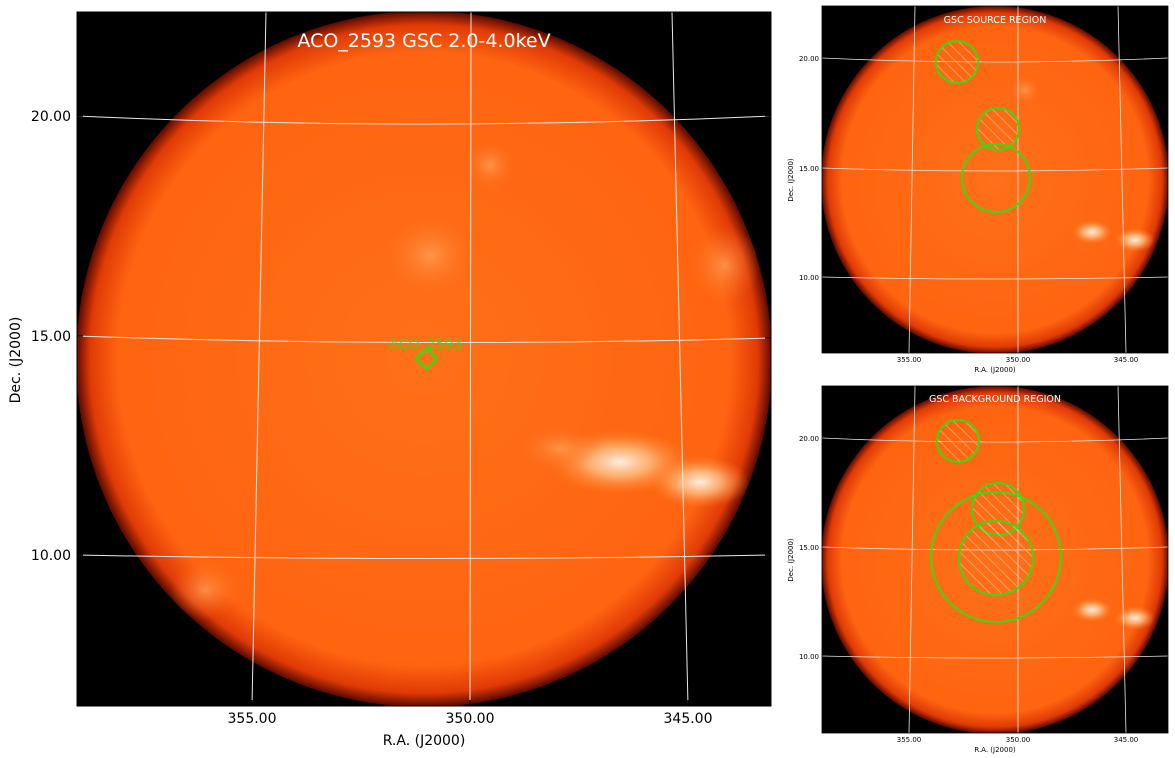 The height and width of the screenshot is (758, 1175). What do you see at coordinates (995, 370) in the screenshot?
I see `source-x-axis-label: R.A. (J2000)` at bounding box center [995, 370].